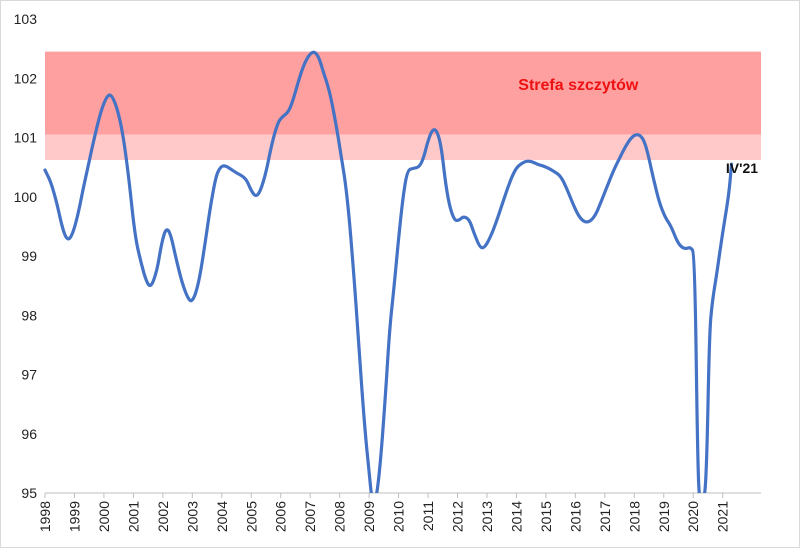 Image resolution: width=800 pixels, height=549 pixels. What do you see at coordinates (310, 516) in the screenshot?
I see `x-tick-label: 2007` at bounding box center [310, 516].